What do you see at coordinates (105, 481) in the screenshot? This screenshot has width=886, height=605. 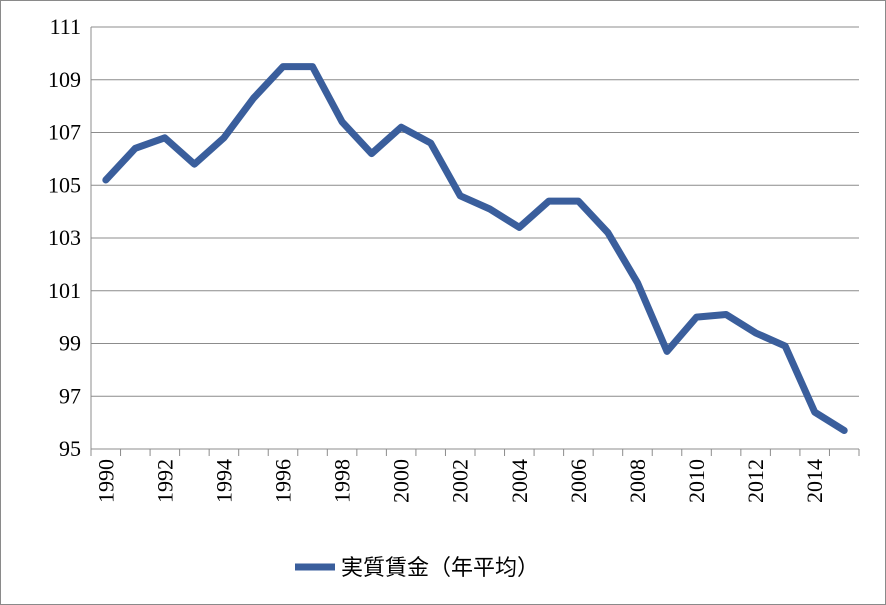 I see `x-tick-label: 1990` at bounding box center [105, 481].